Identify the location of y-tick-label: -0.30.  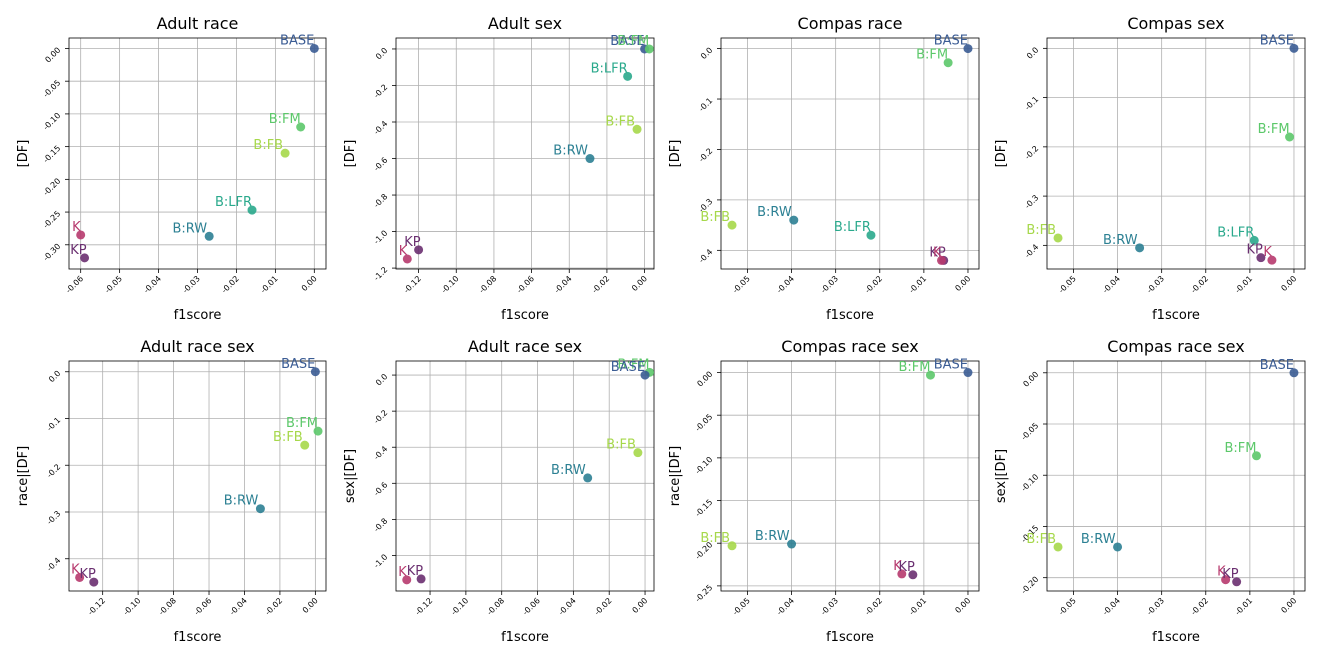
(51, 252).